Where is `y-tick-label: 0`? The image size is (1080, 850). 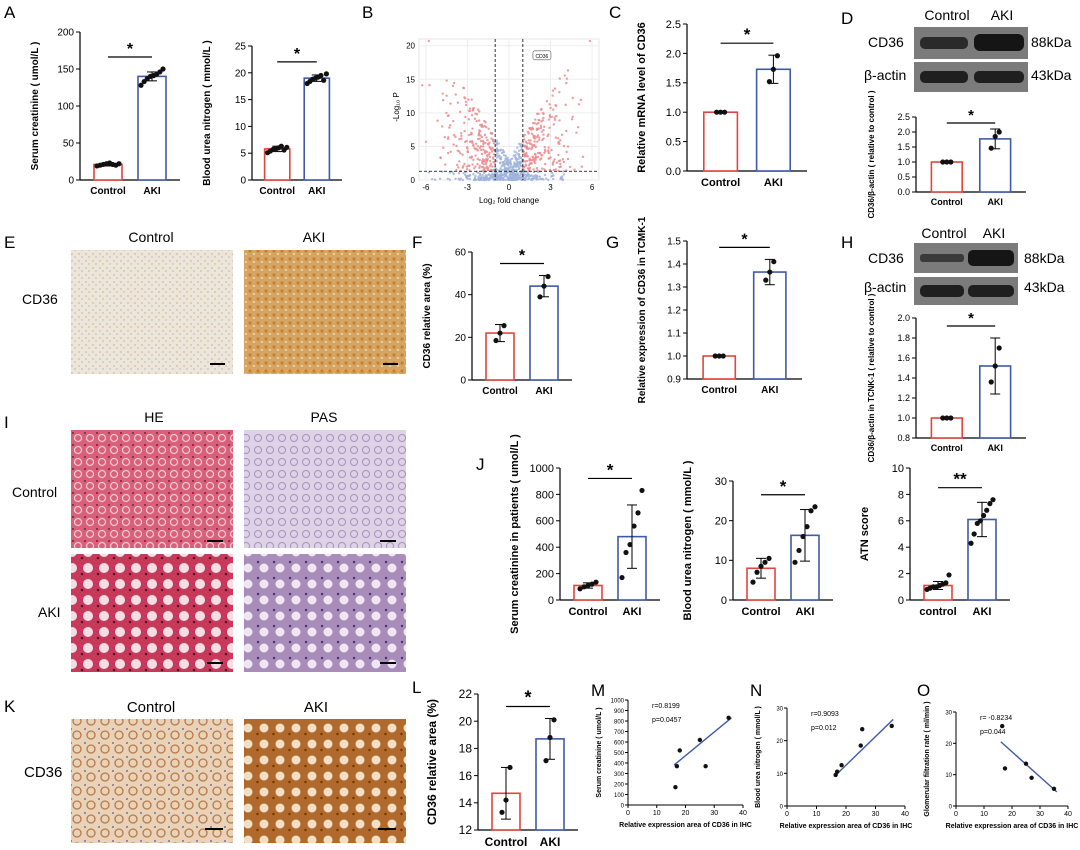
y-tick-label: 0 is located at coordinates (724, 601).